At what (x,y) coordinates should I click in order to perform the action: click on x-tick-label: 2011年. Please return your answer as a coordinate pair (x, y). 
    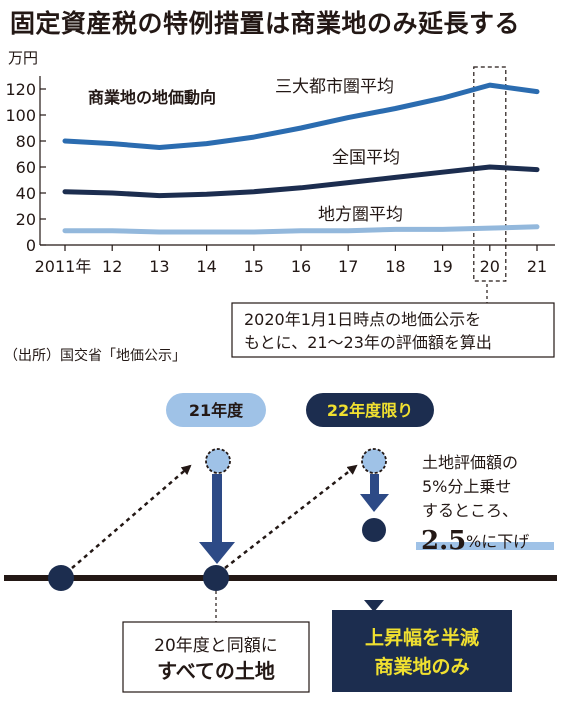
    Looking at the image, I should click on (63, 266).